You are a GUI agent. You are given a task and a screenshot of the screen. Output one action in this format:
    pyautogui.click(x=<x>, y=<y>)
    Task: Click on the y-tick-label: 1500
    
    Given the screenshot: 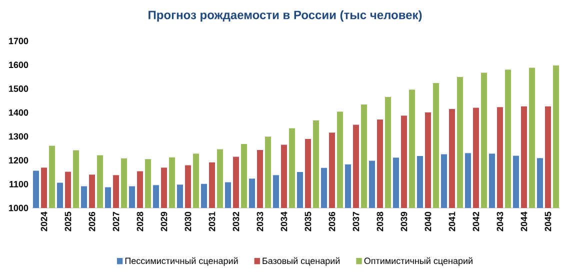 What is the action you would take?
    pyautogui.click(x=18, y=89)
    